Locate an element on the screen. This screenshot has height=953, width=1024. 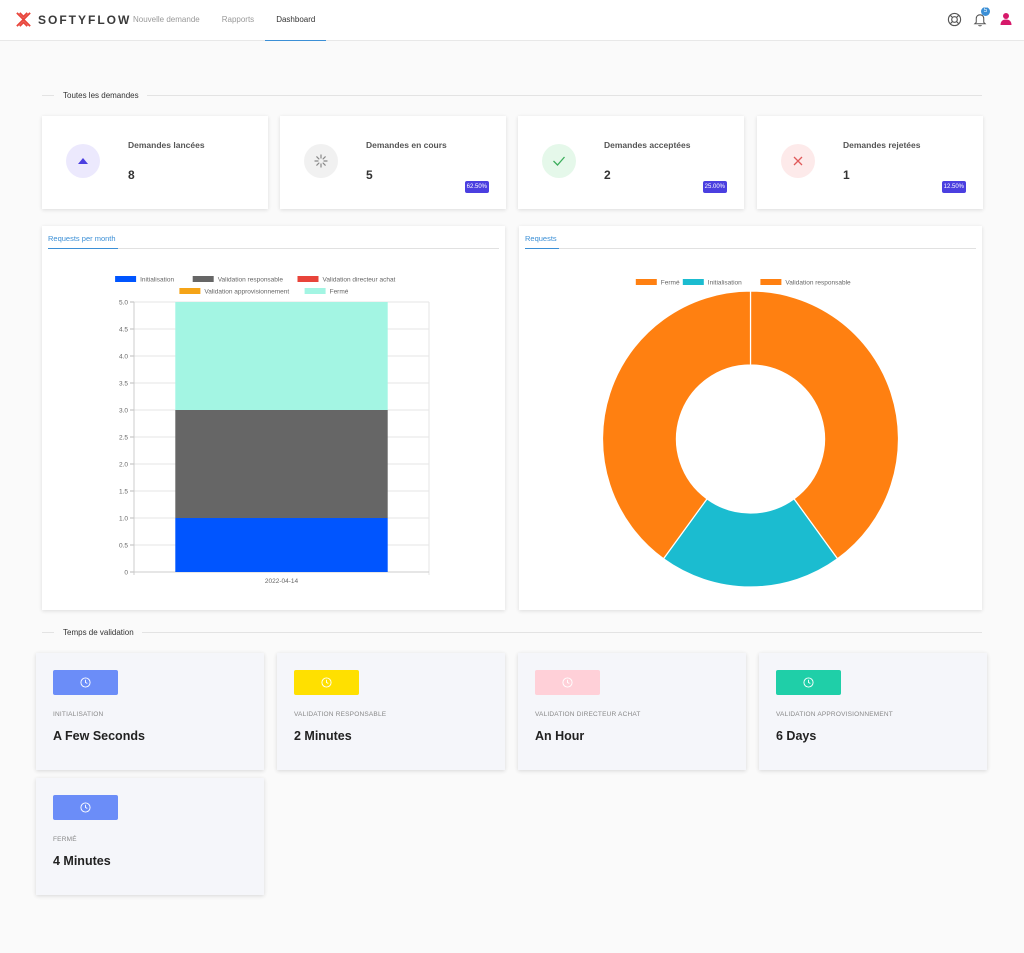
stat-card-accepted: Demandes acceptées 2 25.00% is located at coordinates (631, 162).